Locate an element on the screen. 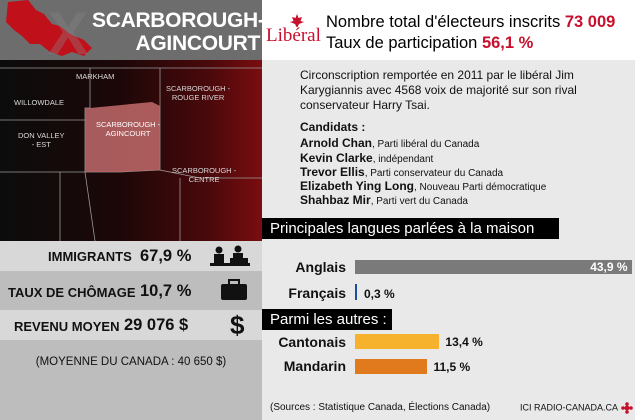 The height and width of the screenshot is (420, 635). candidate-party: , Parti conservateur du Canada is located at coordinates (434, 173).